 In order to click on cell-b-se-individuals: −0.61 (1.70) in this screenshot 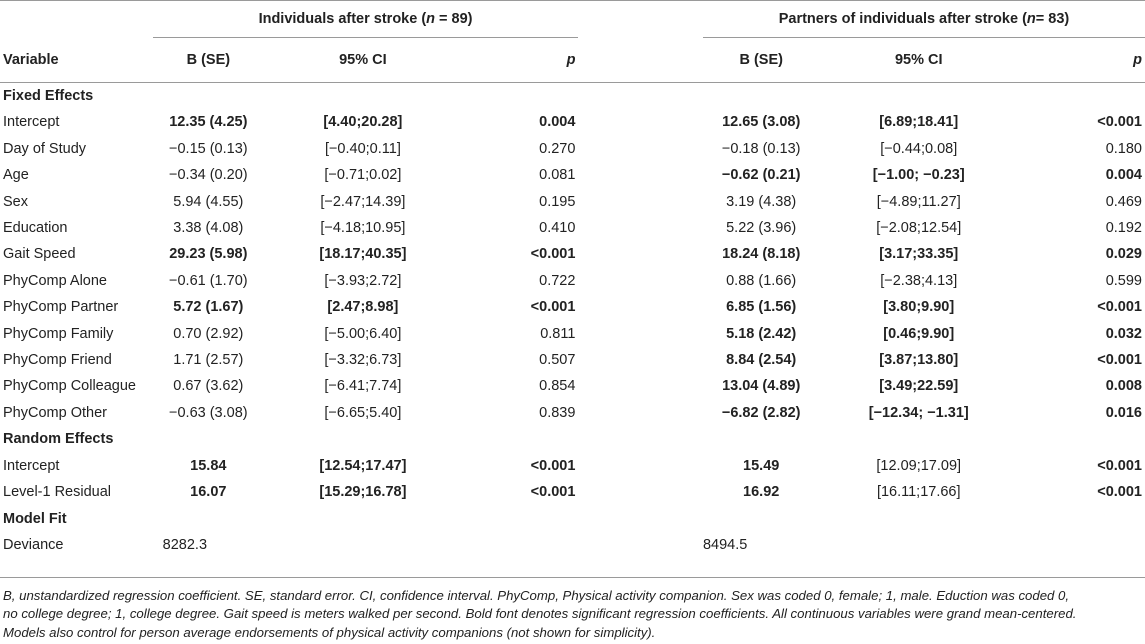, I will do `click(208, 280)`.